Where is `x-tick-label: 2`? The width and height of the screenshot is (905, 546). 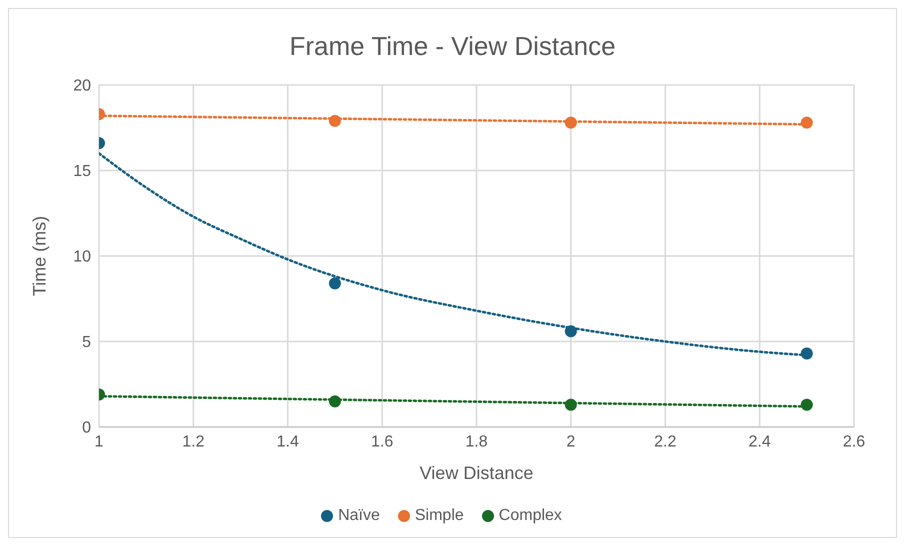
x-tick-label: 2 is located at coordinates (571, 441).